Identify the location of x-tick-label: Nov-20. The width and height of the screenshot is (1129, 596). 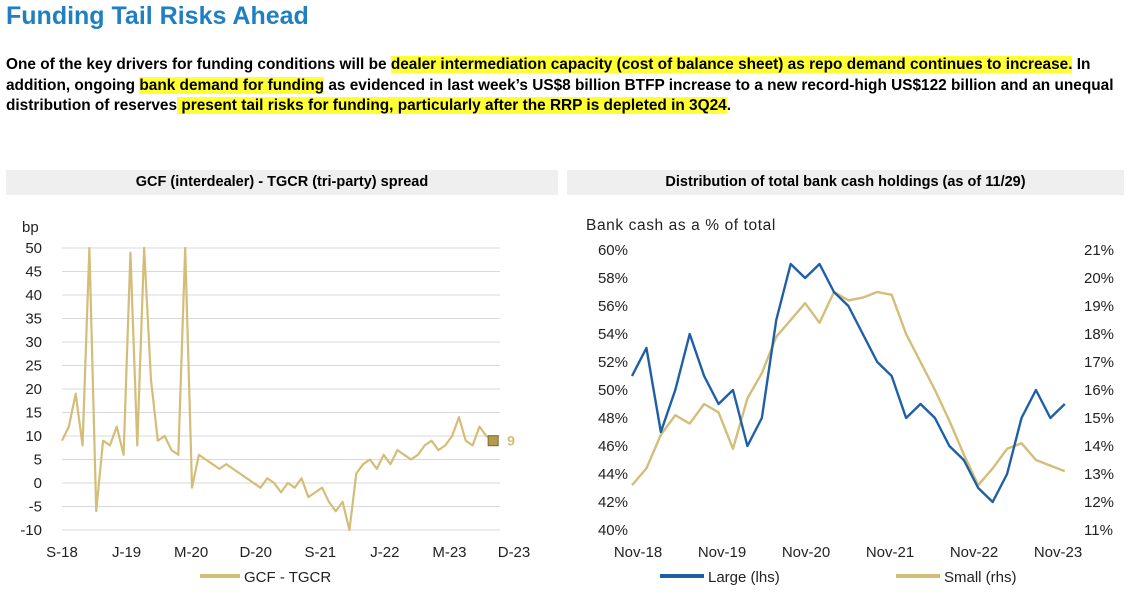
(806, 552).